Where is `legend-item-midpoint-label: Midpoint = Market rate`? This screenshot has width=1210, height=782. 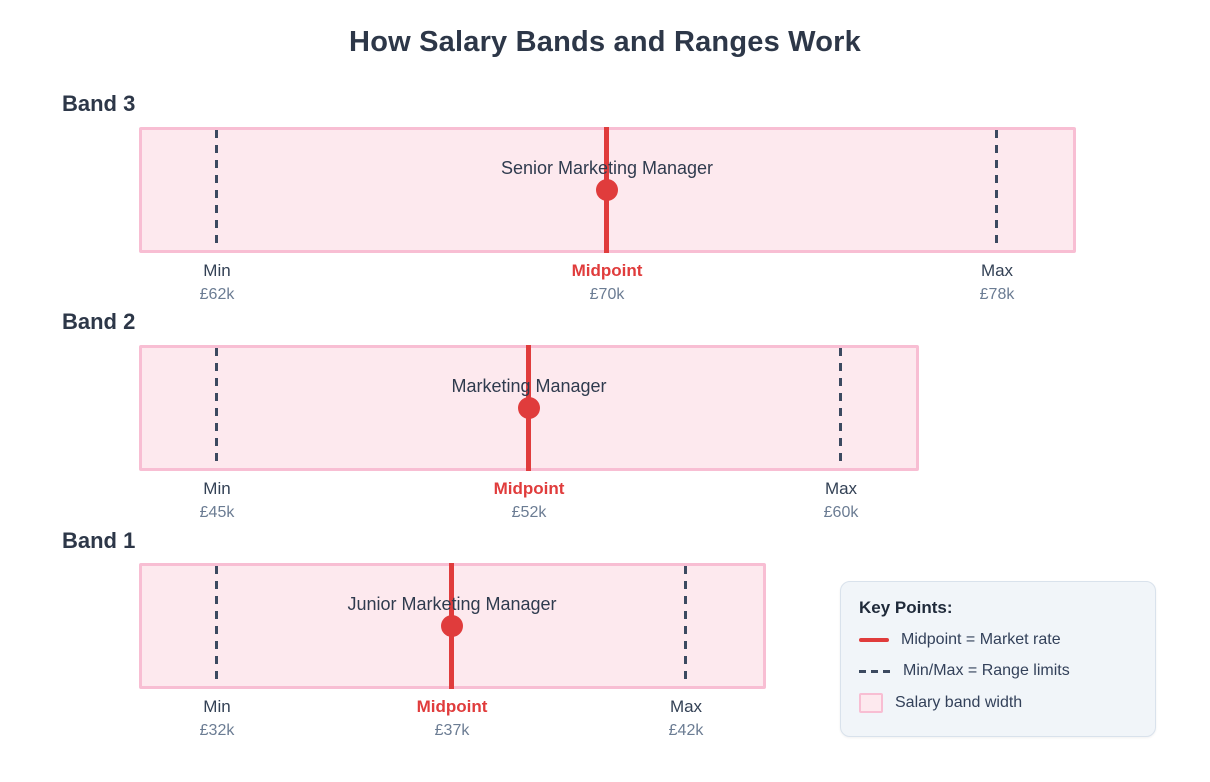 legend-item-midpoint-label: Midpoint = Market rate is located at coordinates (981, 639).